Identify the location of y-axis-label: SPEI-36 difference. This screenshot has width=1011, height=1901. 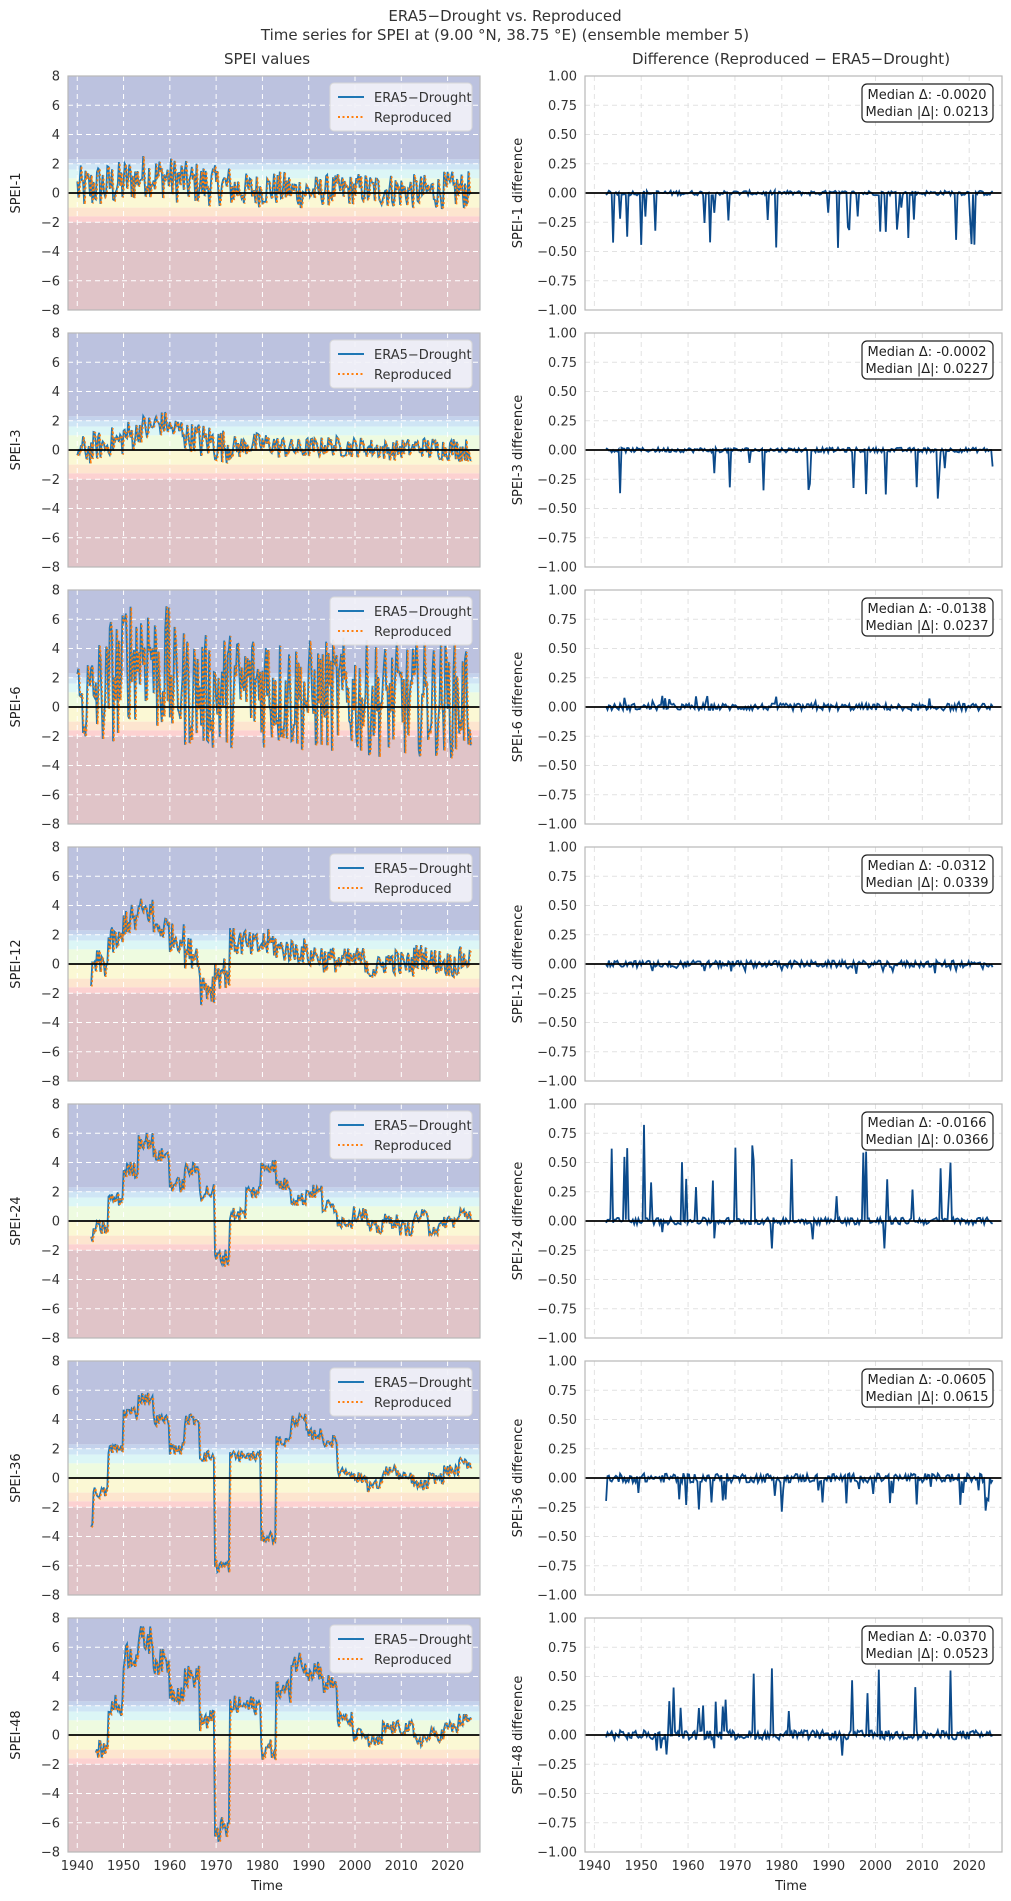
(518, 1478).